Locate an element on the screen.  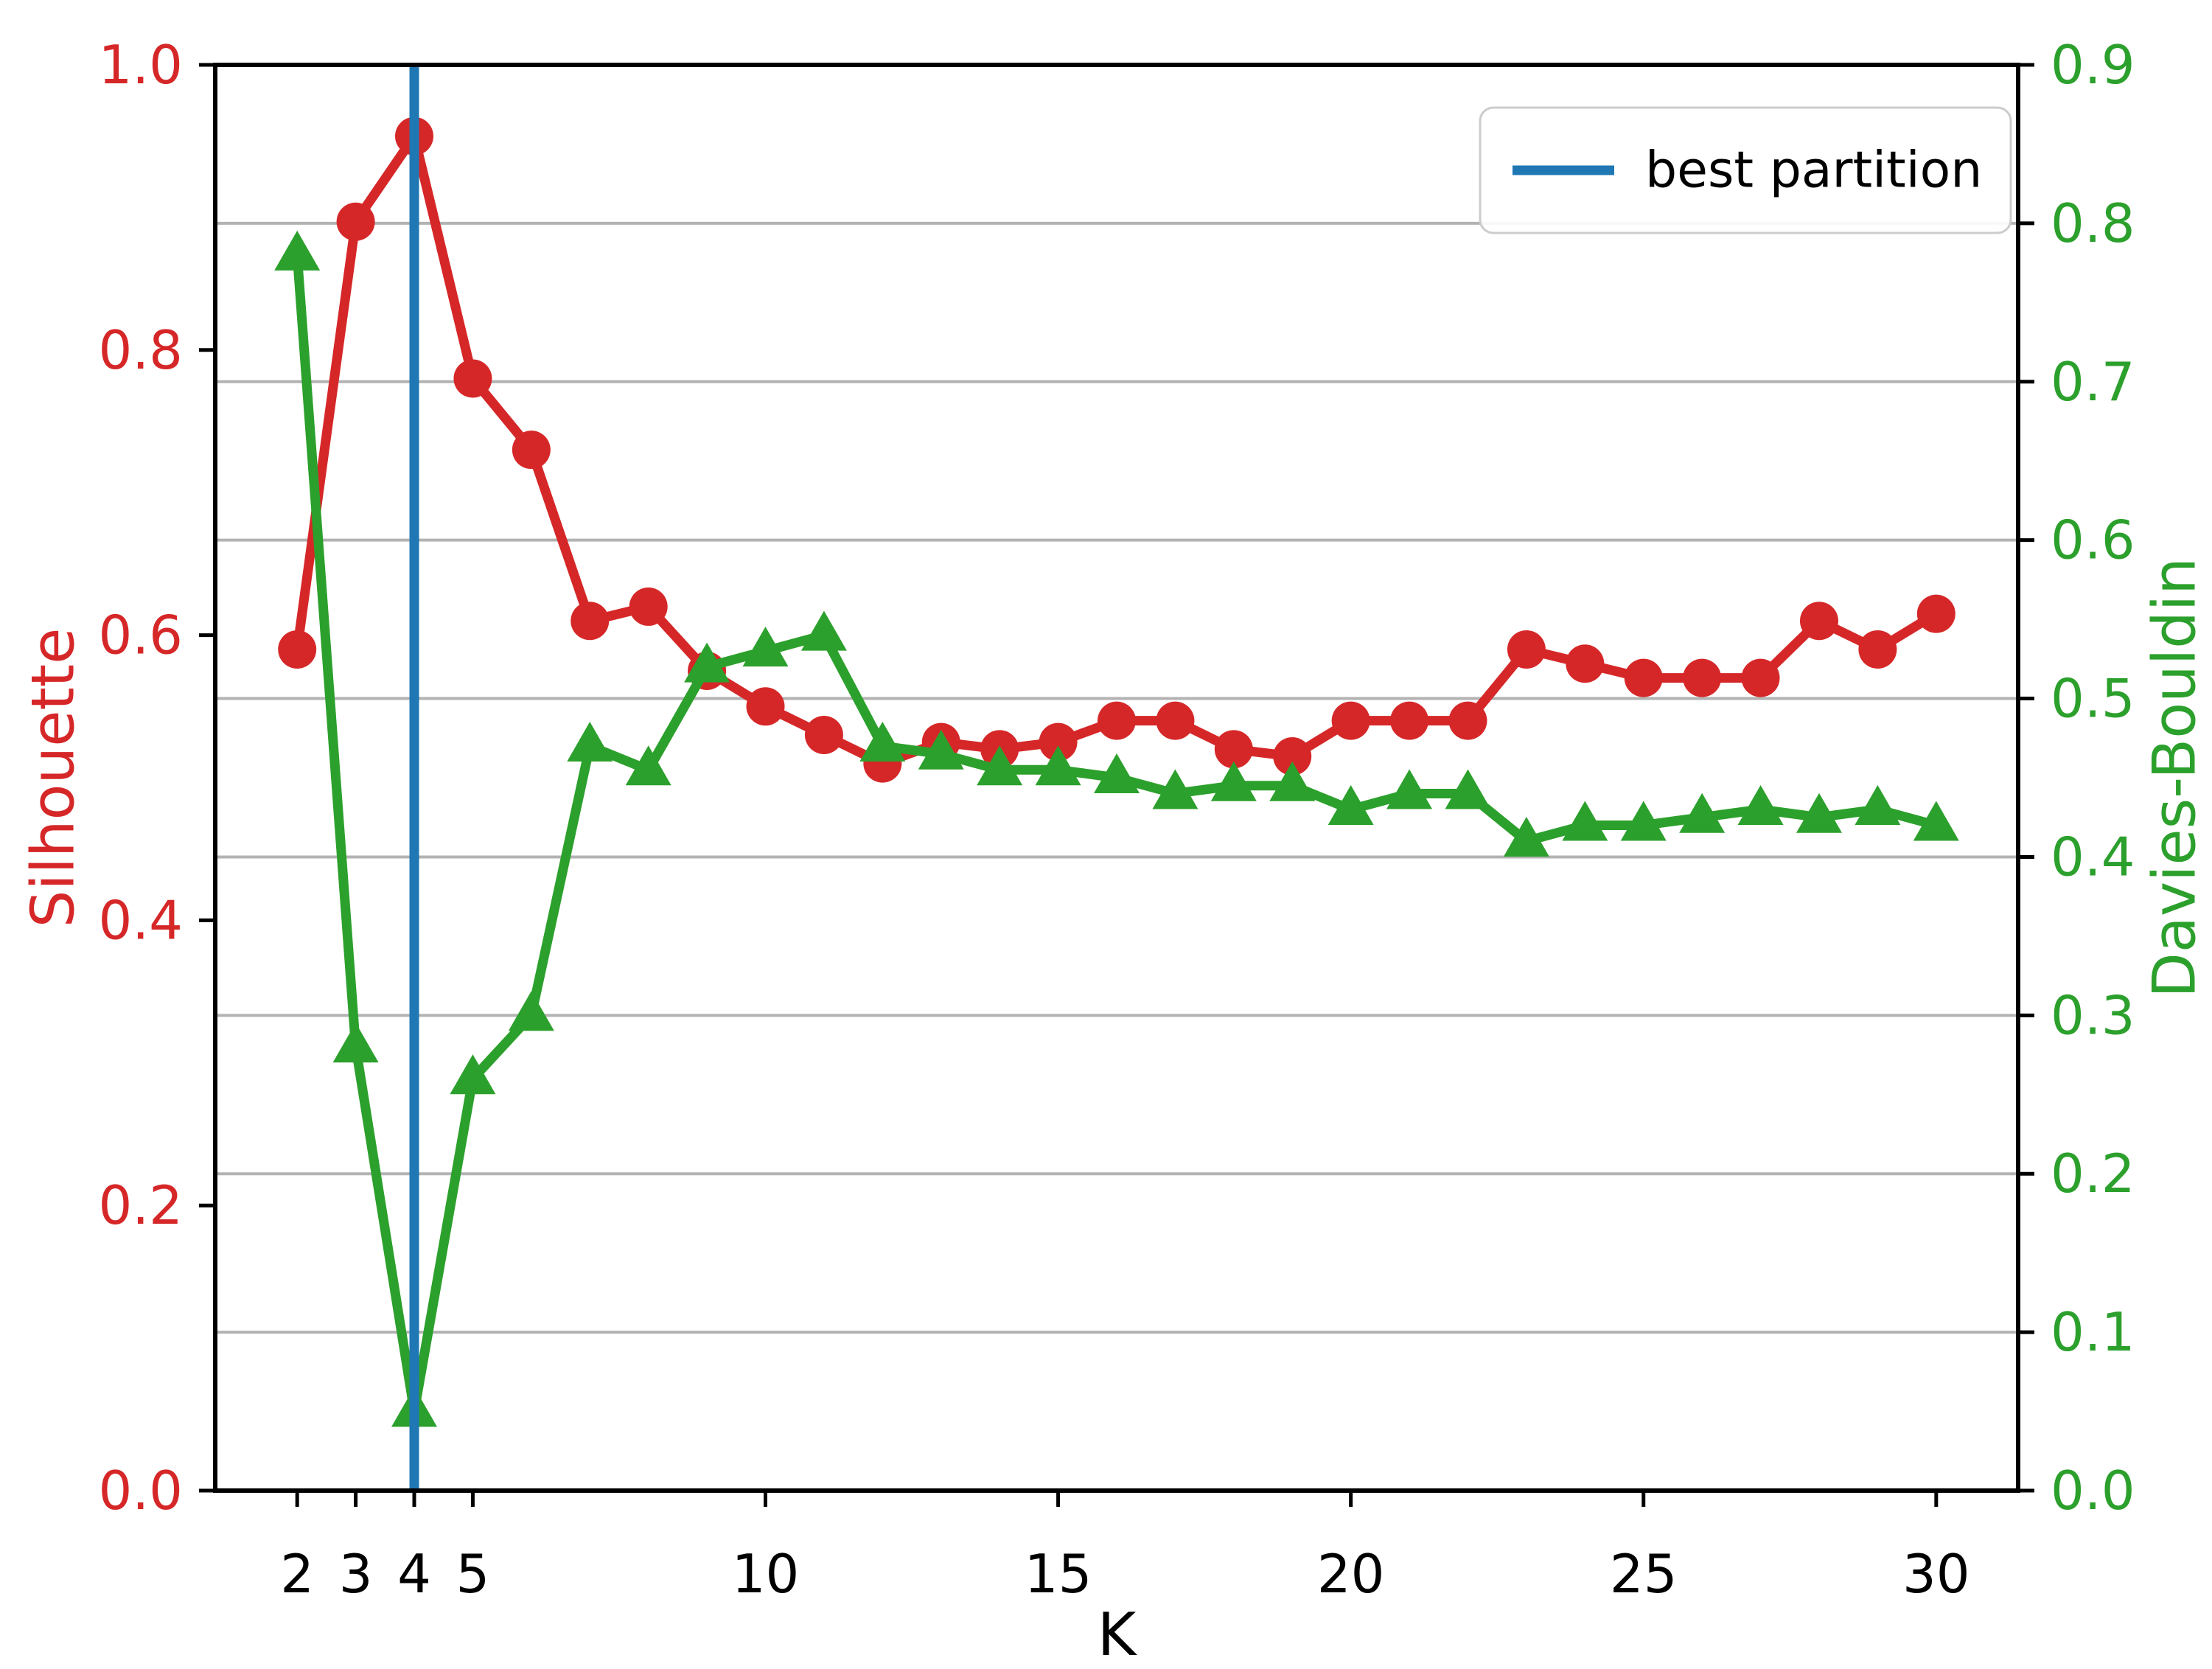
y-right-tick-label: 0.4 is located at coordinates (2093, 857).